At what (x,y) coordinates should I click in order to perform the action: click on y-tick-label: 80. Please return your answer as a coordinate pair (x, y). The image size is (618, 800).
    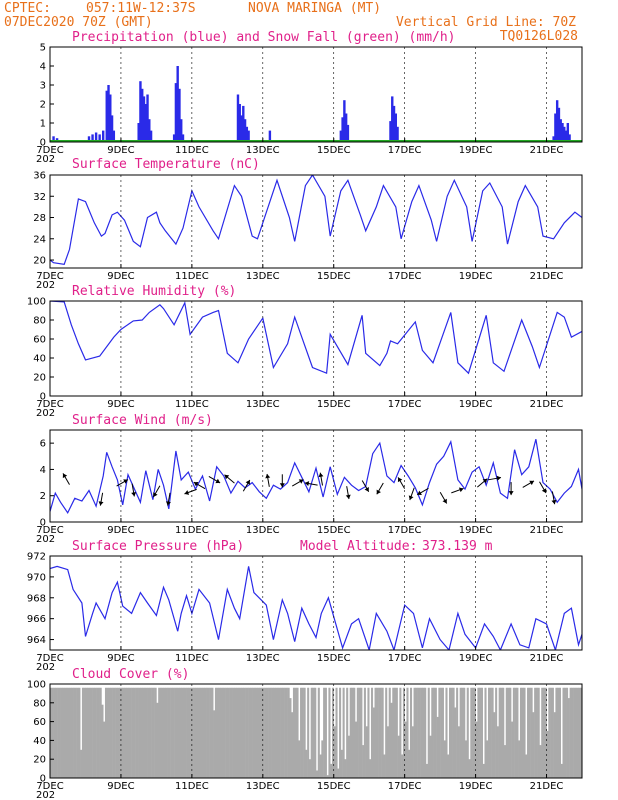
    Looking at the image, I should click on (39, 321).